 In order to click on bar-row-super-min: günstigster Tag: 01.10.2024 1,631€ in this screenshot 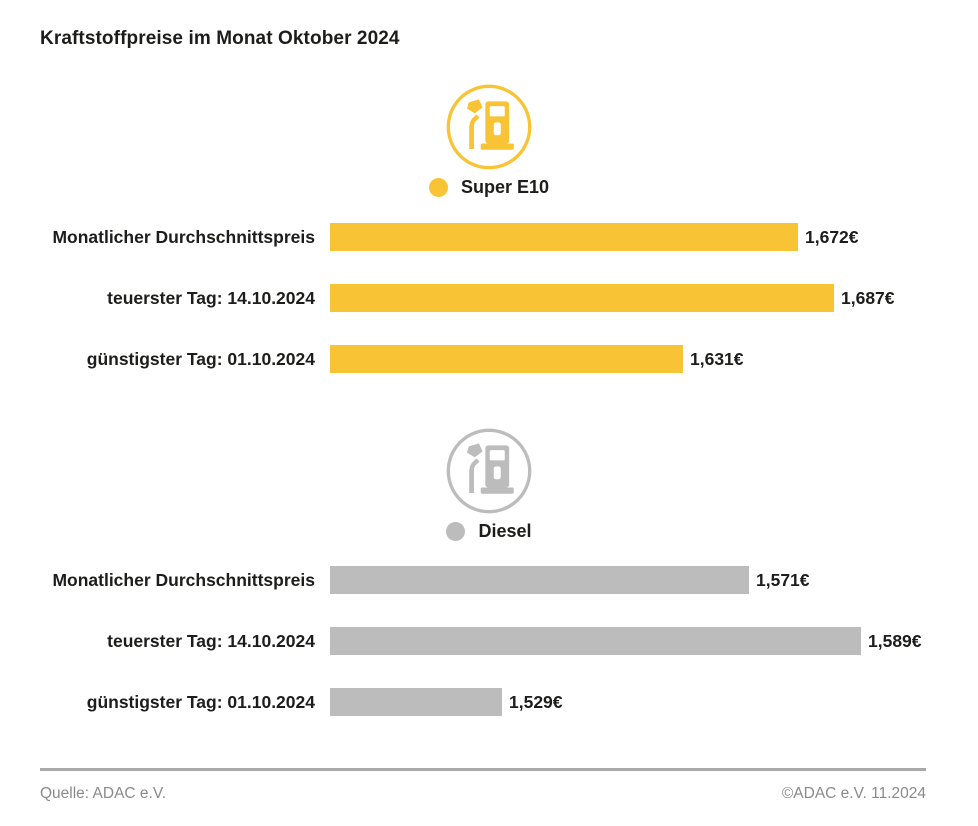, I will do `click(489, 359)`.